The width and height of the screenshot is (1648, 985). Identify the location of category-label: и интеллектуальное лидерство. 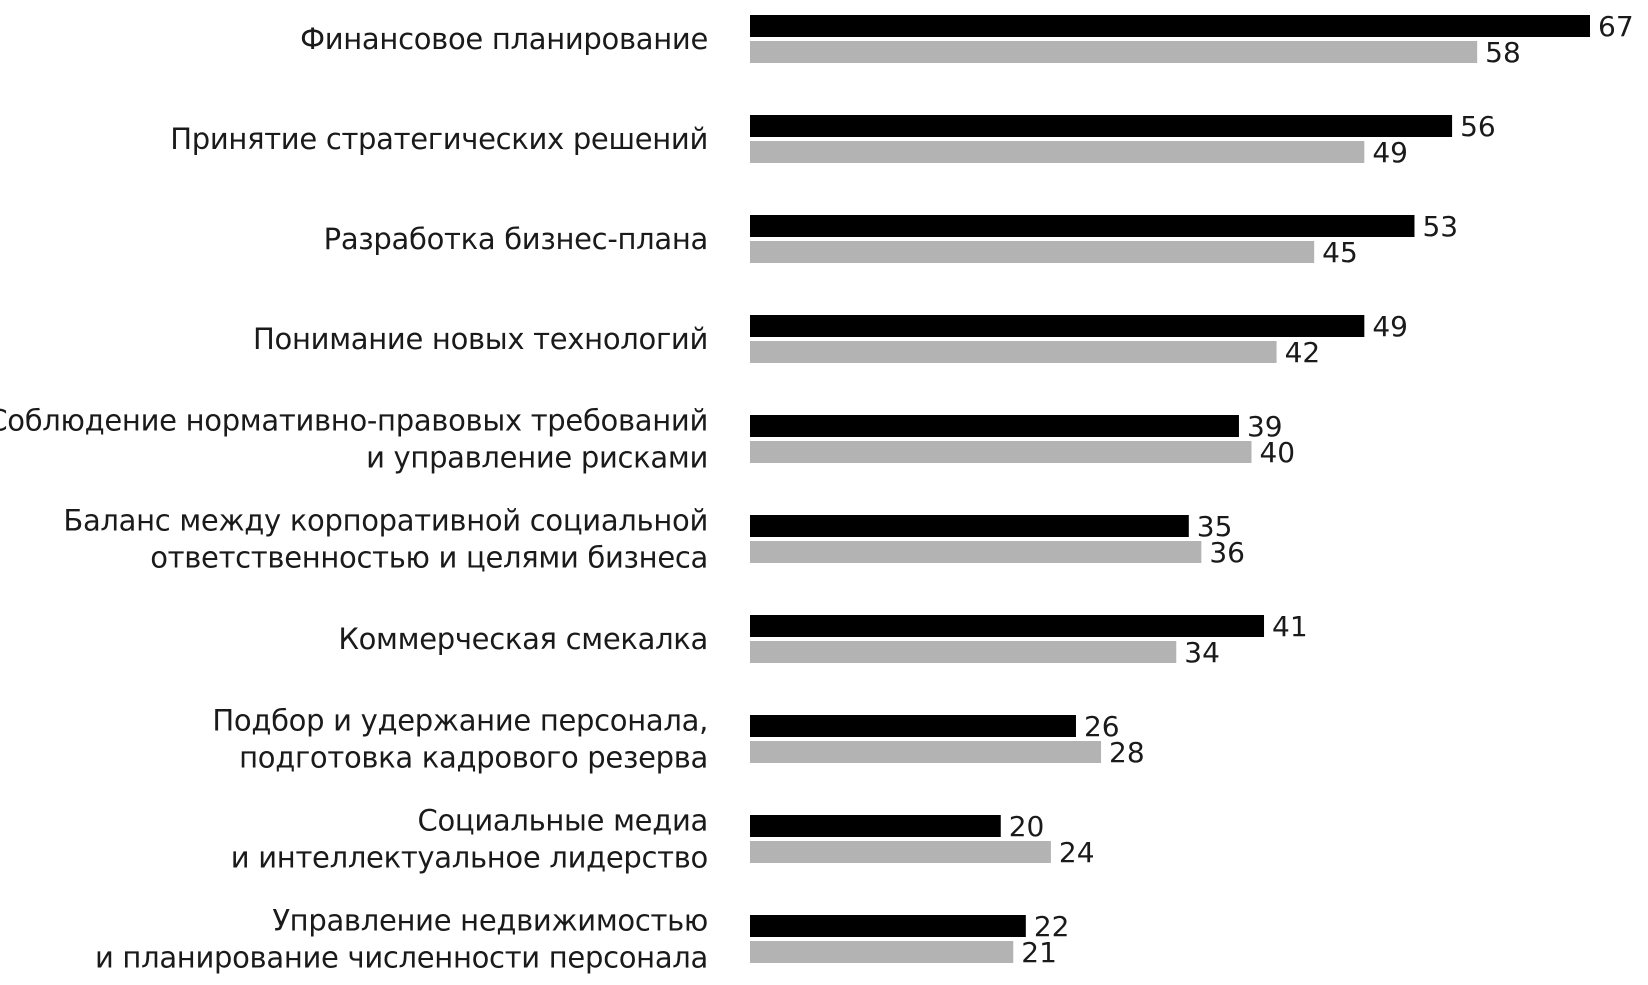
(469, 858).